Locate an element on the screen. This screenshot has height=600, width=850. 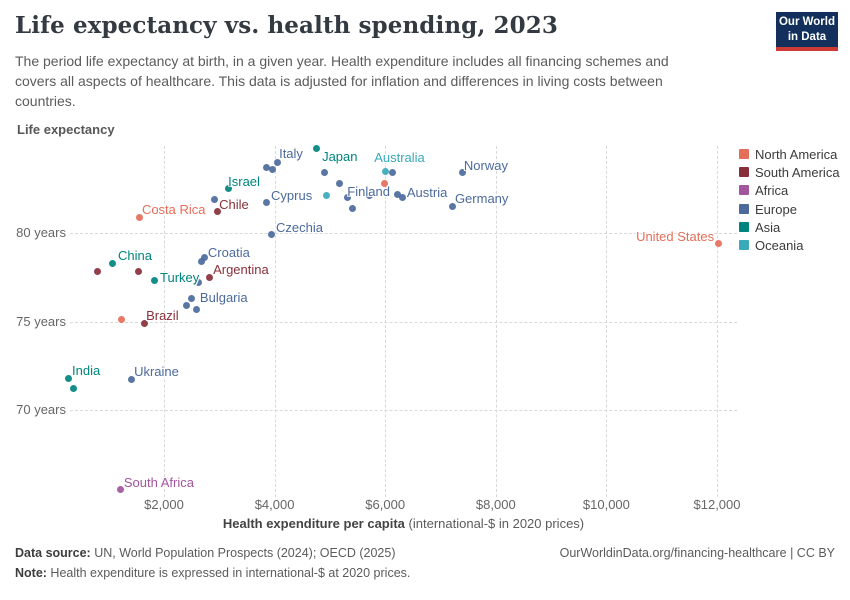
y-tick-label-70: 70 years is located at coordinates (41, 409).